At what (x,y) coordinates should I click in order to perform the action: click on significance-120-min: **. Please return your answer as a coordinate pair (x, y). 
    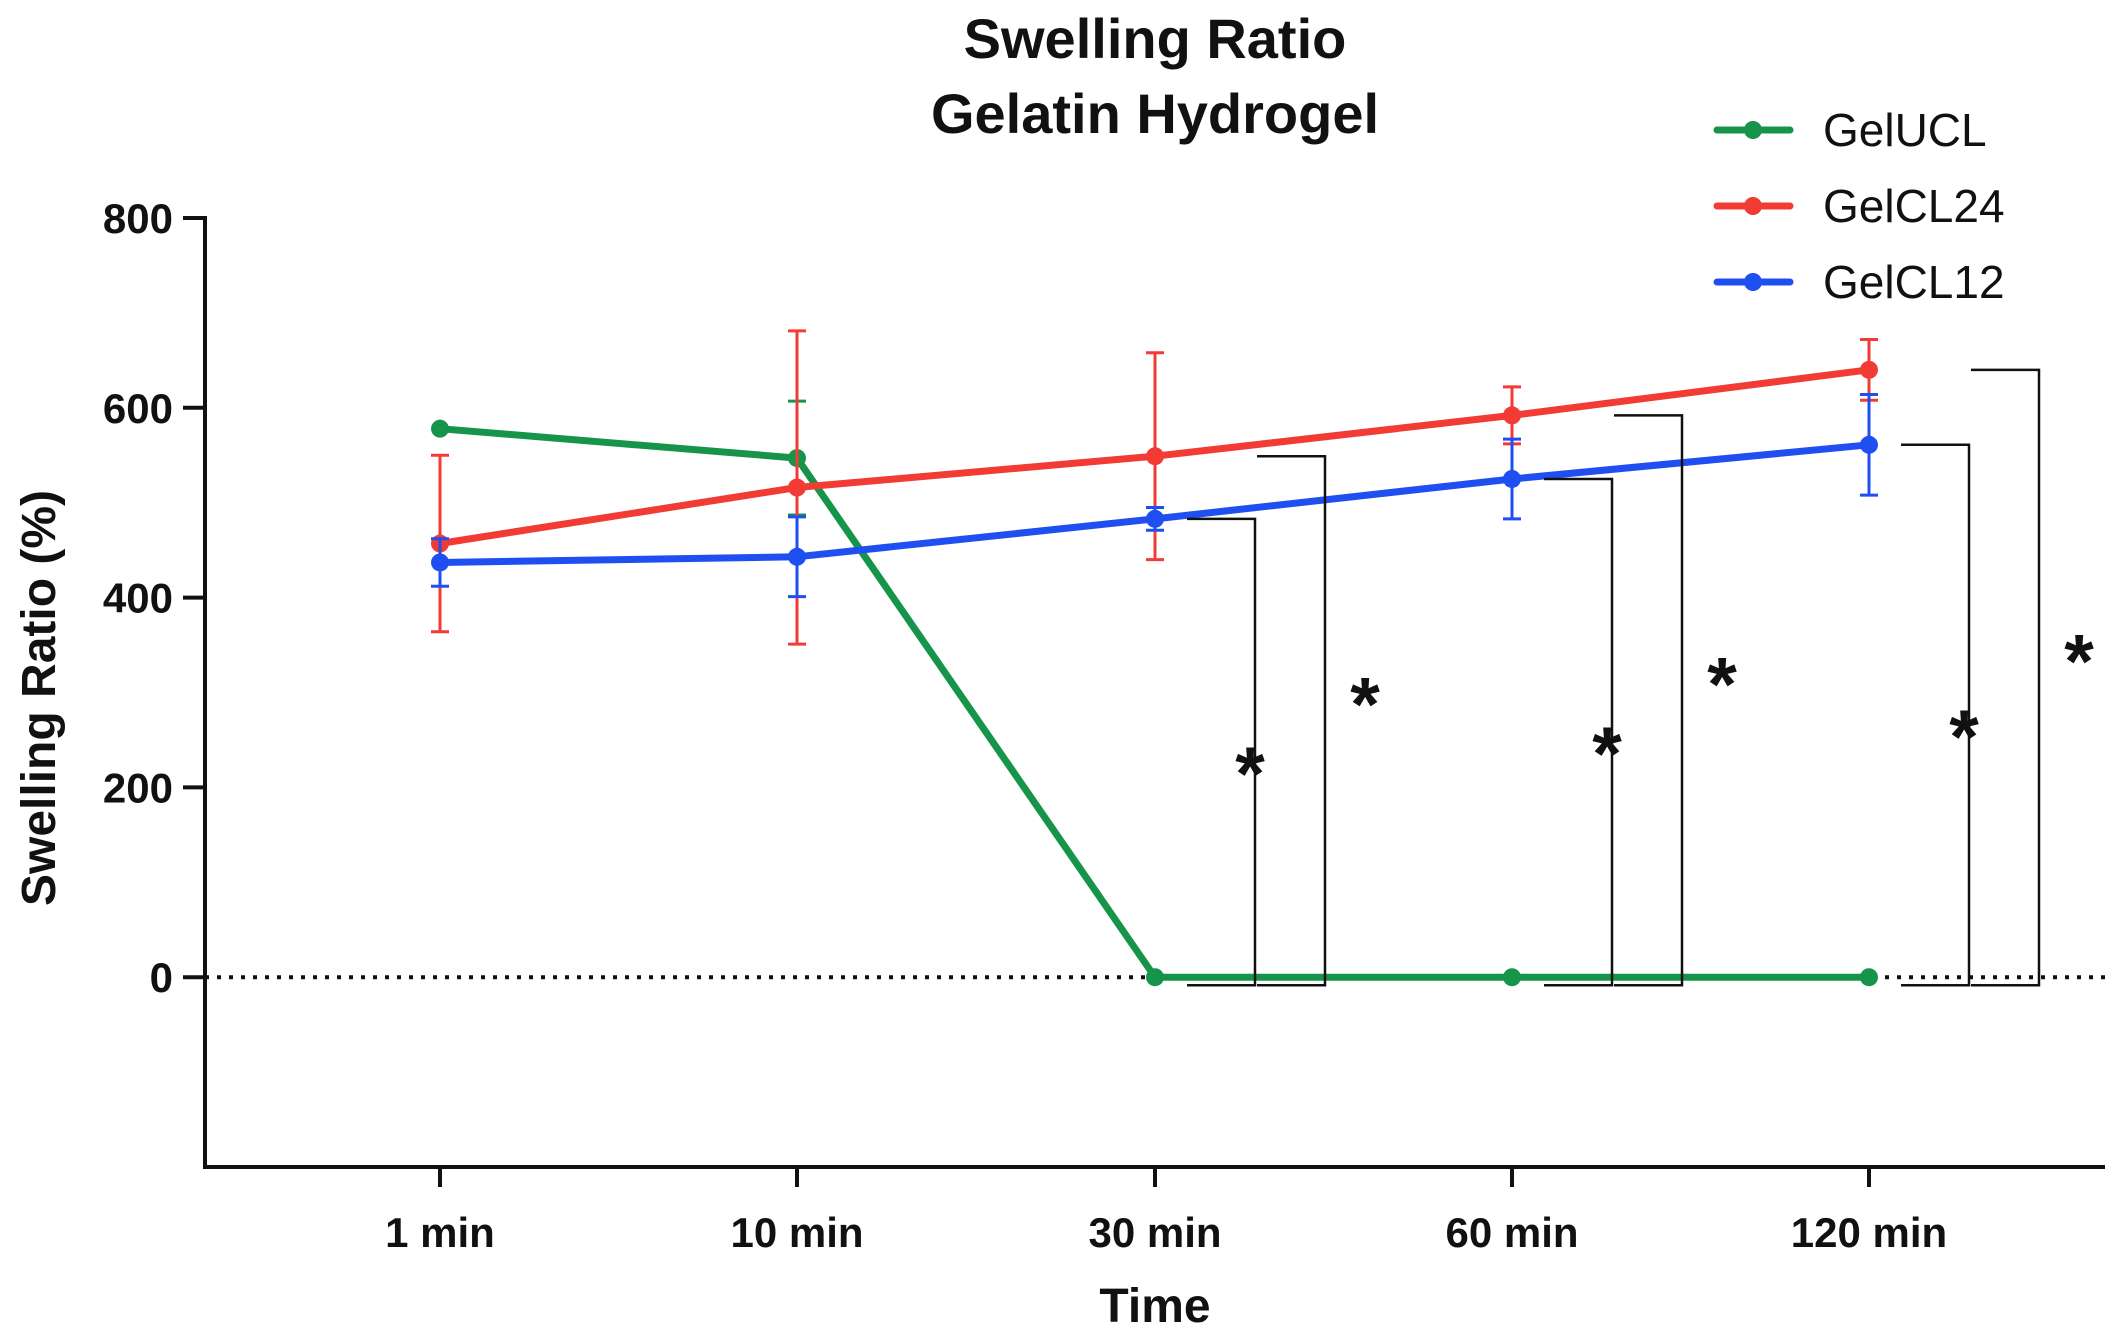
    Looking at the image, I should click on (1997, 677).